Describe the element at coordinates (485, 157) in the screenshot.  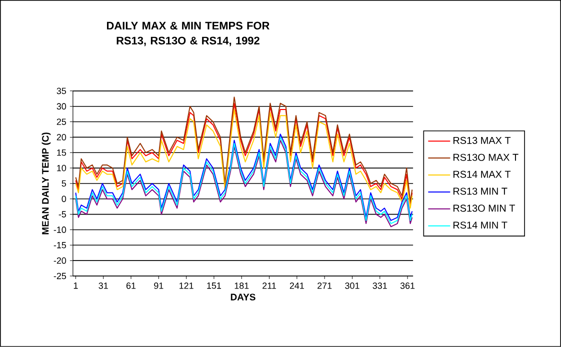
I see `legend-label: RS13O MAX T` at that location.